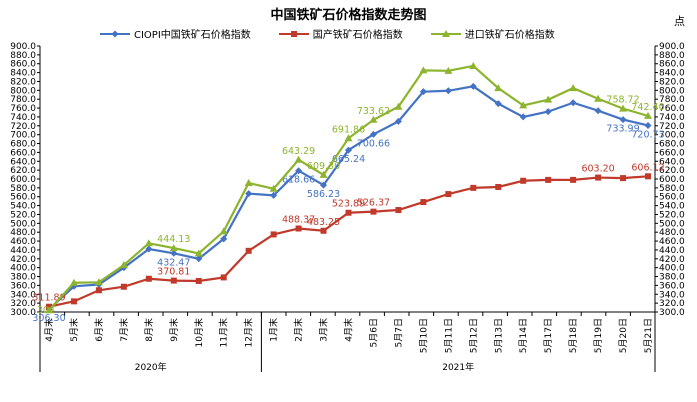 This screenshot has width=697, height=402. I want to click on data-label: 306.30, so click(48, 318).